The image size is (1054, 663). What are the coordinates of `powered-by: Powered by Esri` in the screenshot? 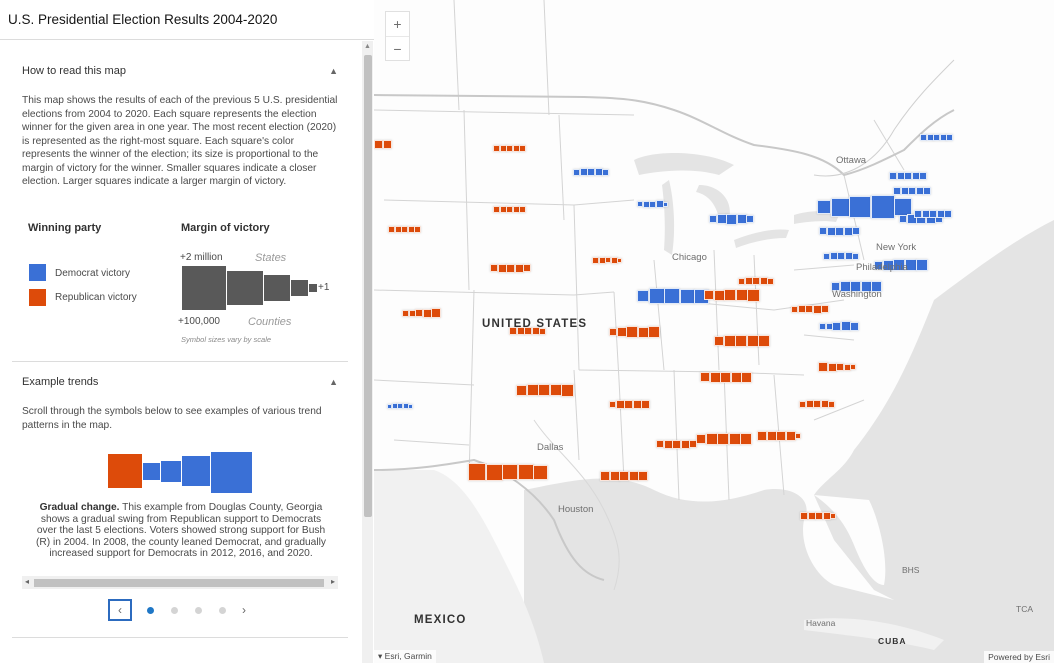 It's located at (1019, 657).